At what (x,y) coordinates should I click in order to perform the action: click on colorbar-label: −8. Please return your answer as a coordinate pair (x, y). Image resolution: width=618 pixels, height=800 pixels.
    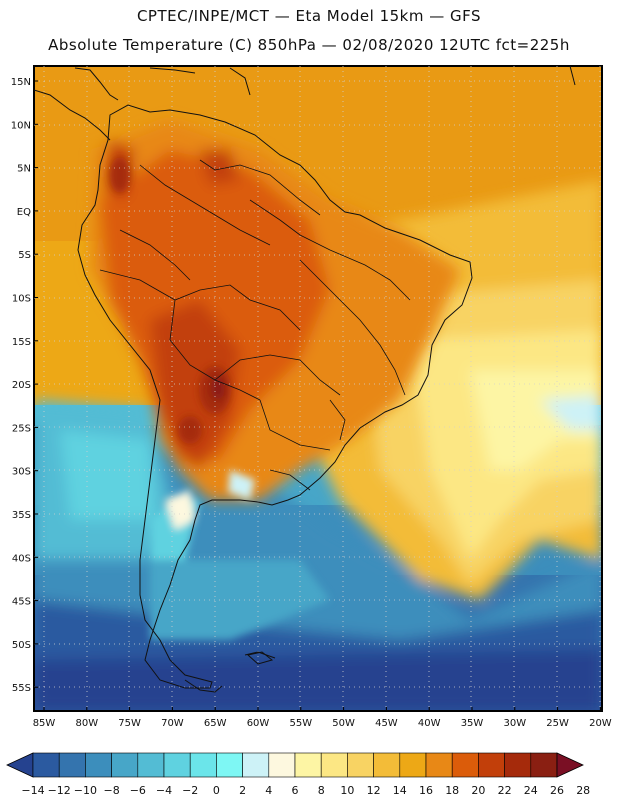
    Looking at the image, I should click on (111, 790).